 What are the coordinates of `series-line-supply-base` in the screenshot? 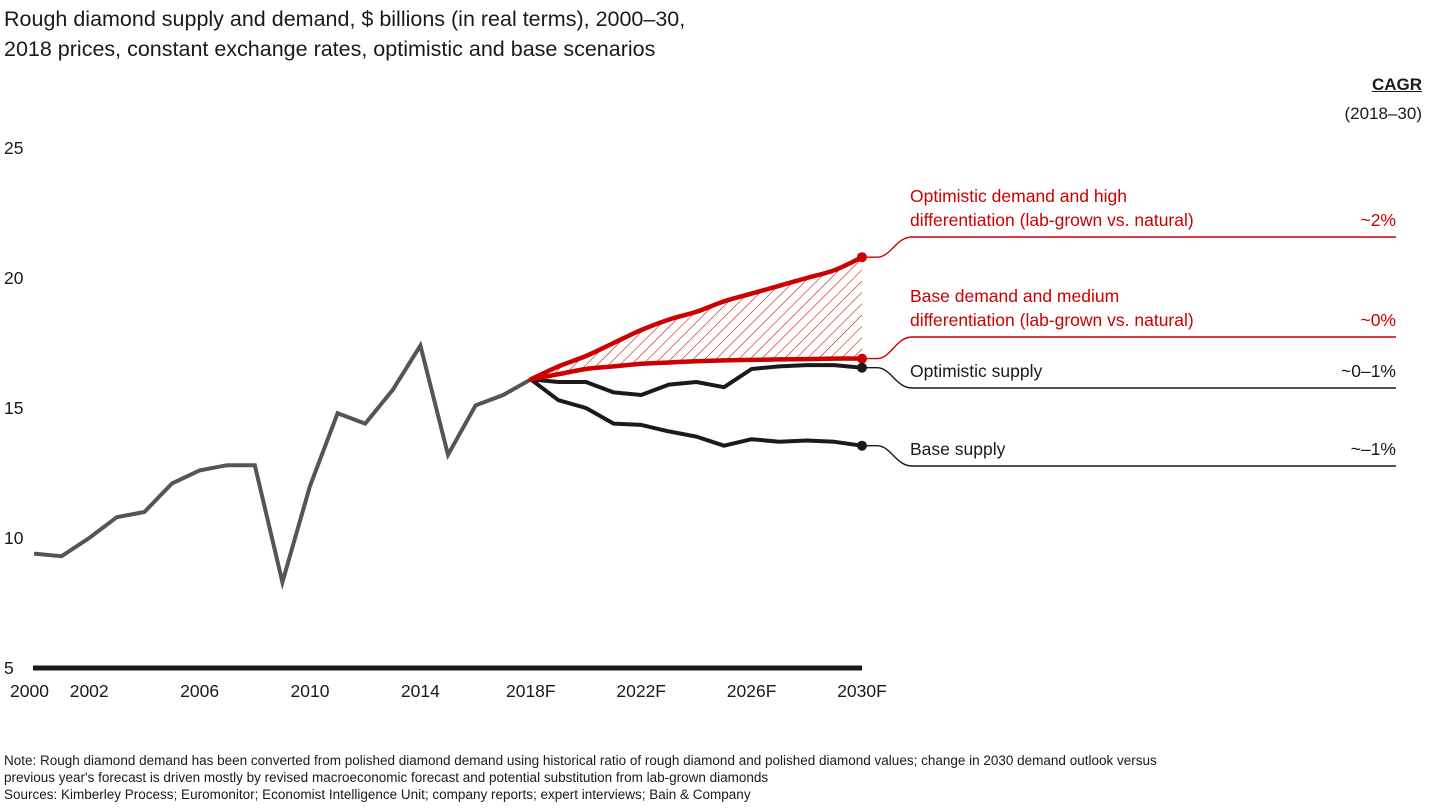 It's located at (696, 412).